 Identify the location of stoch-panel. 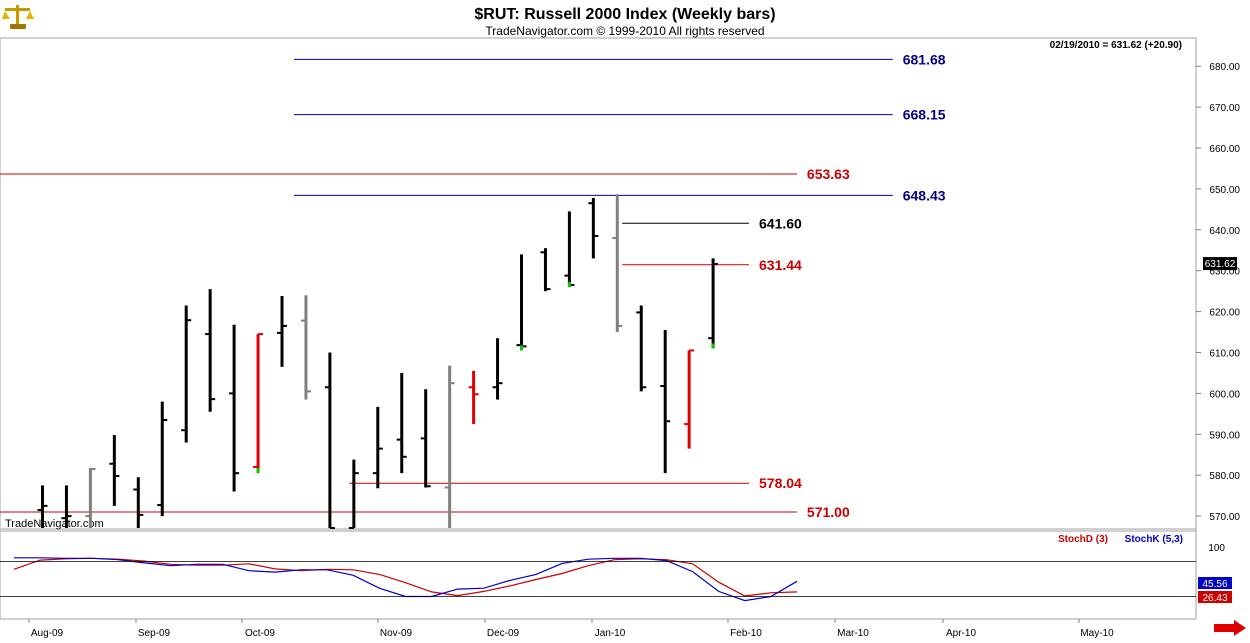
(598, 575).